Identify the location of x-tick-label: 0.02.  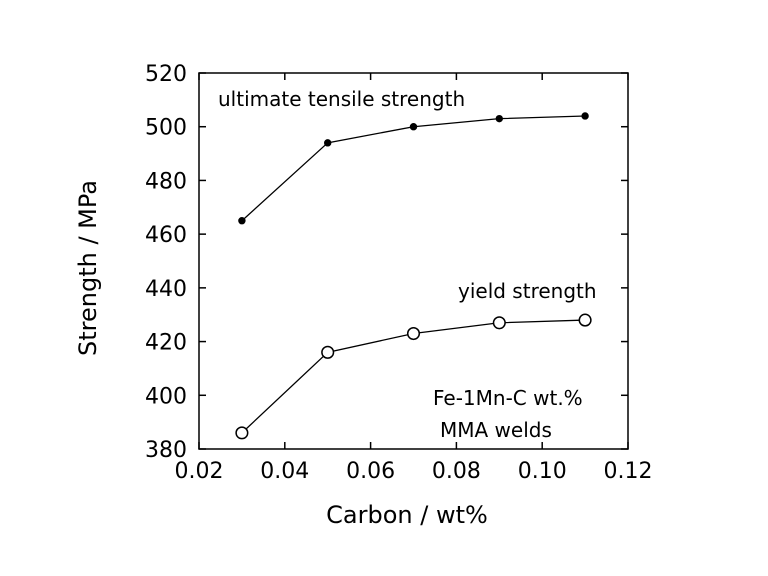
(199, 471).